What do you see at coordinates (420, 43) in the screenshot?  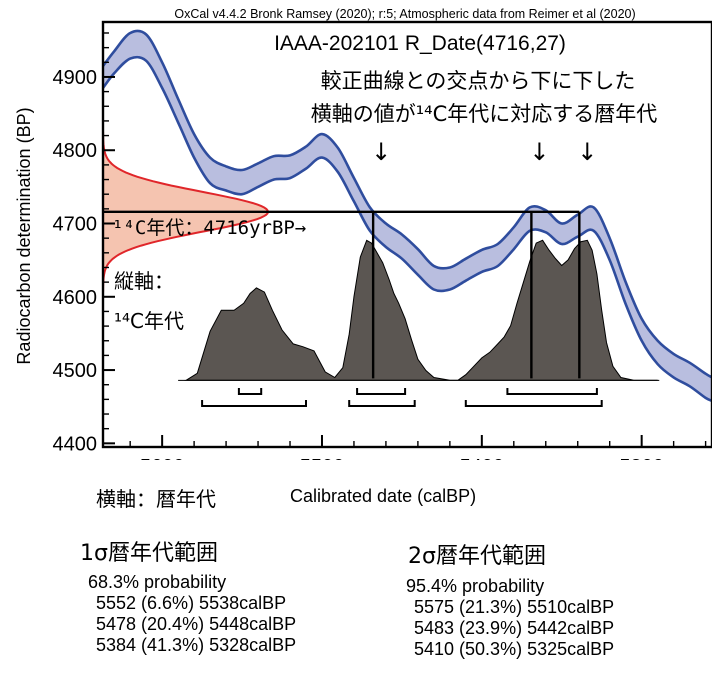 I see `chart-title: IAAA-202101 R_Date(4716,27)` at bounding box center [420, 43].